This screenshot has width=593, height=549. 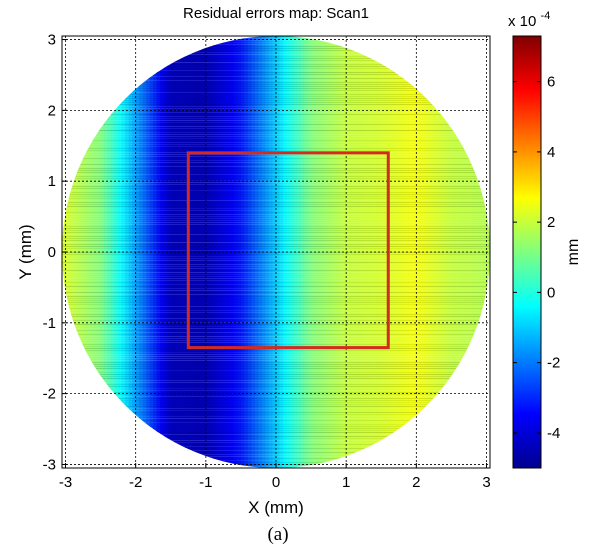 I want to click on colorbar-multiplier: x 10 -4, so click(x=529, y=20).